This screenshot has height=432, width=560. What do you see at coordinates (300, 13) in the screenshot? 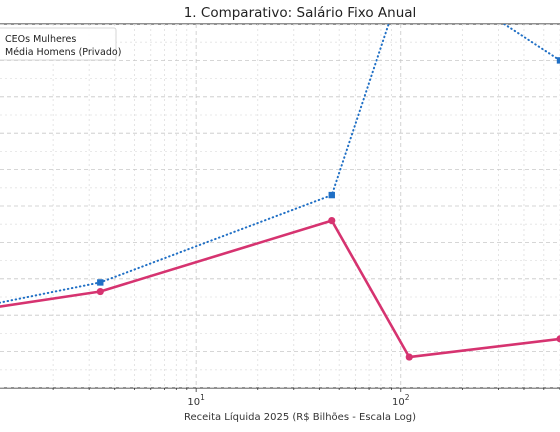
I see `chart-title: 1. Comparativo: Salário Fixo Anual` at bounding box center [300, 13].